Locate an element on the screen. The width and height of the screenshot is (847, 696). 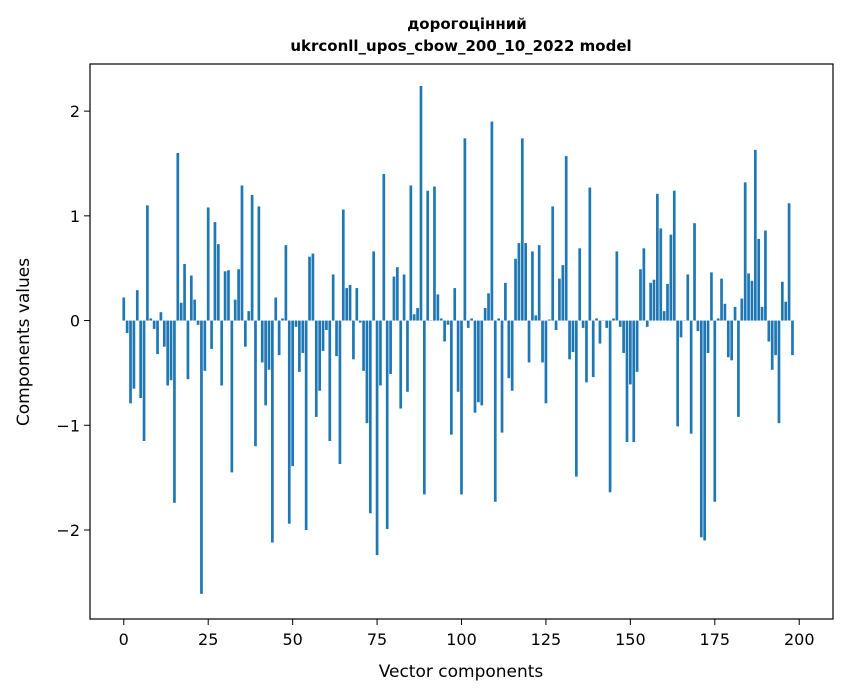
x-axis-ticks: 0 25 50 75 100 125 150 175 200 is located at coordinates (467, 634).